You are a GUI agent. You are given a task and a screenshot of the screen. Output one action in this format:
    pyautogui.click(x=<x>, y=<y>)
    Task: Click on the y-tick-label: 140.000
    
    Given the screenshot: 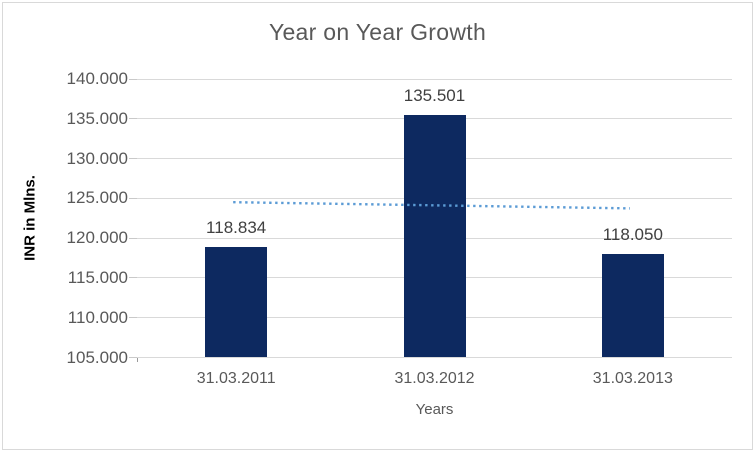 What is the action you would take?
    pyautogui.click(x=97, y=78)
    